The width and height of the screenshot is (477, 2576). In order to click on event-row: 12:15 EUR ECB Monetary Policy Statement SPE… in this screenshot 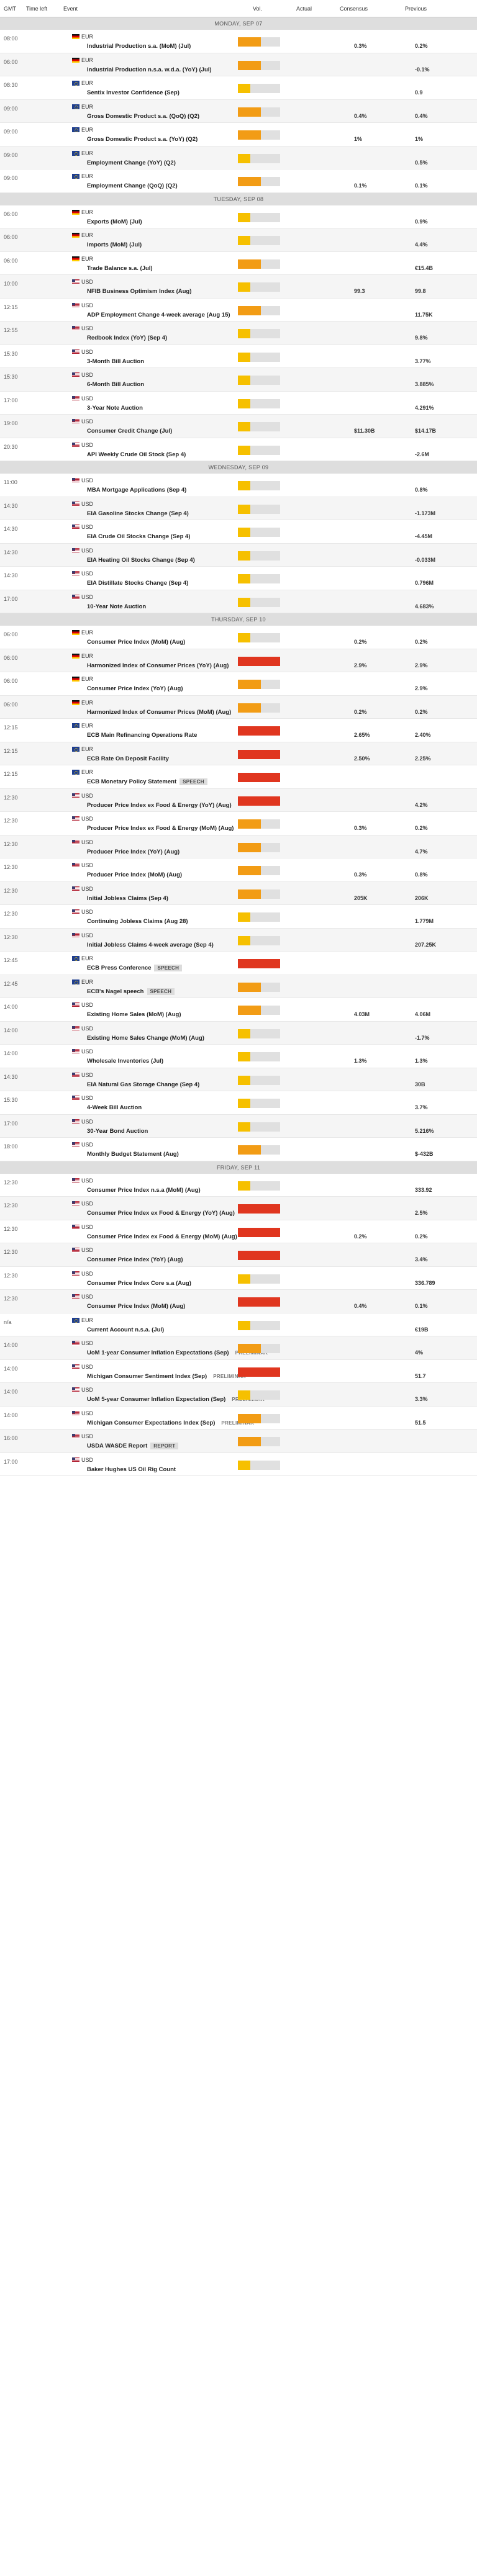, I will do `click(238, 777)`.